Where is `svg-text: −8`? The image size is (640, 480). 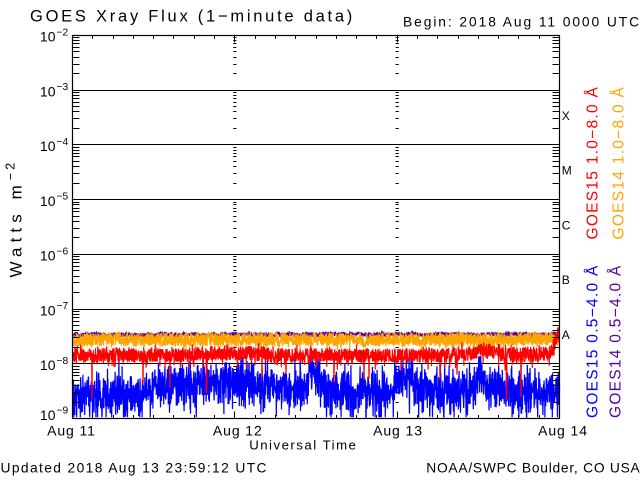
svg-text: −8 is located at coordinates (63, 361).